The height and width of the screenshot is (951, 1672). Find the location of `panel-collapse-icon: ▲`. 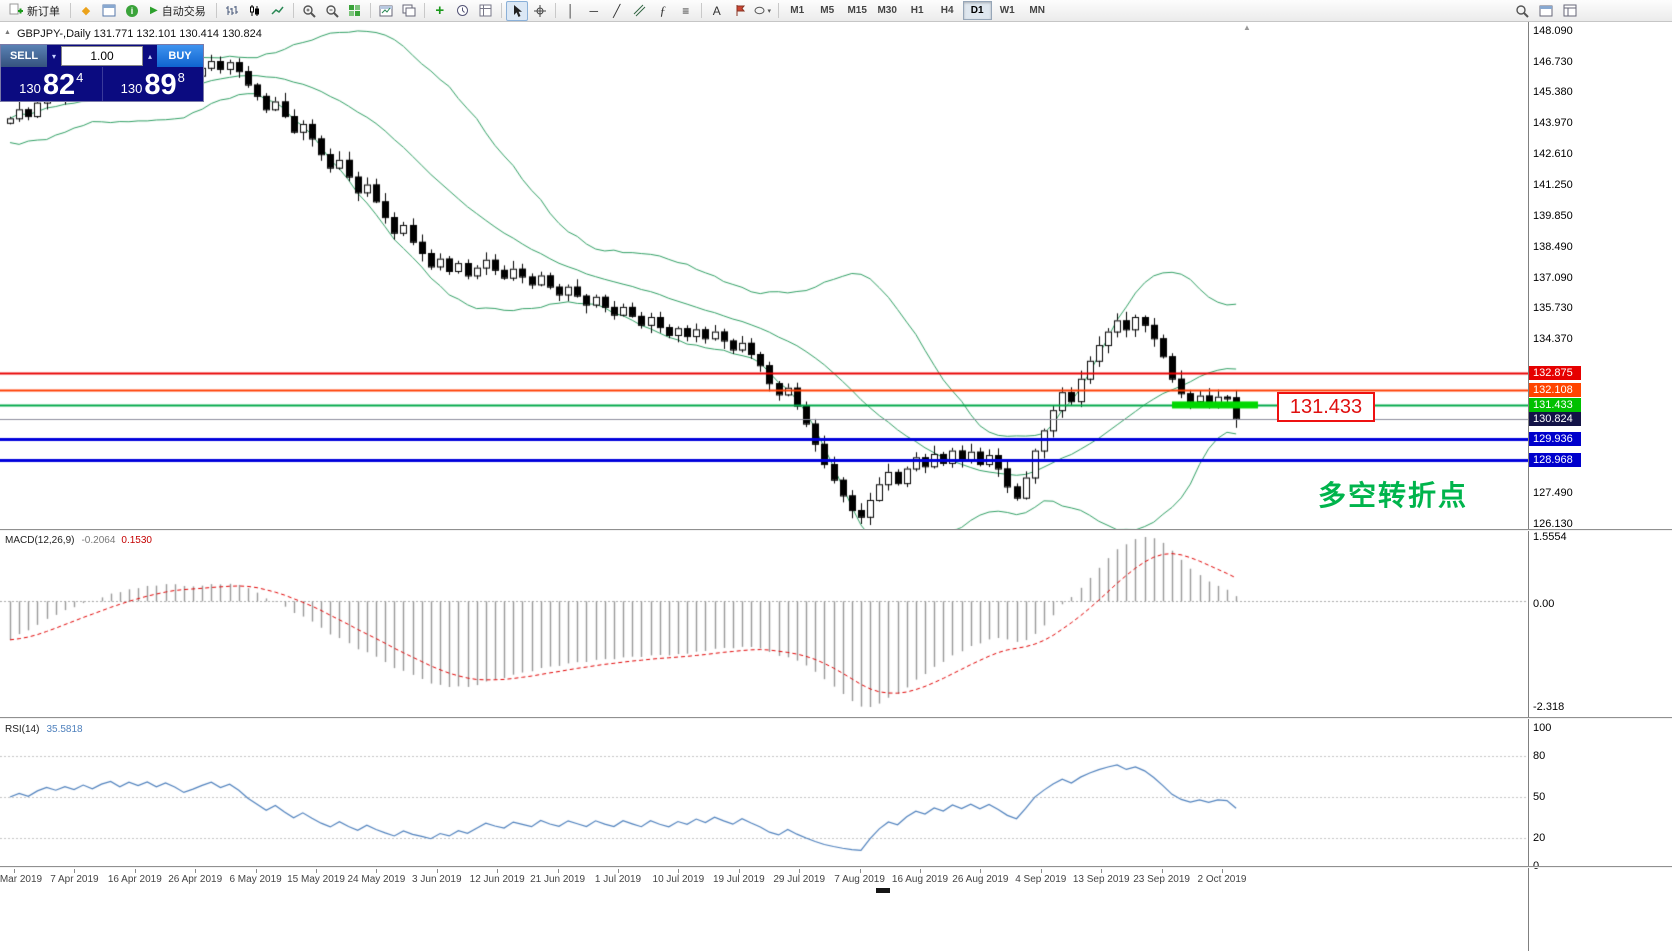

panel-collapse-icon: ▲ is located at coordinates (7, 32).